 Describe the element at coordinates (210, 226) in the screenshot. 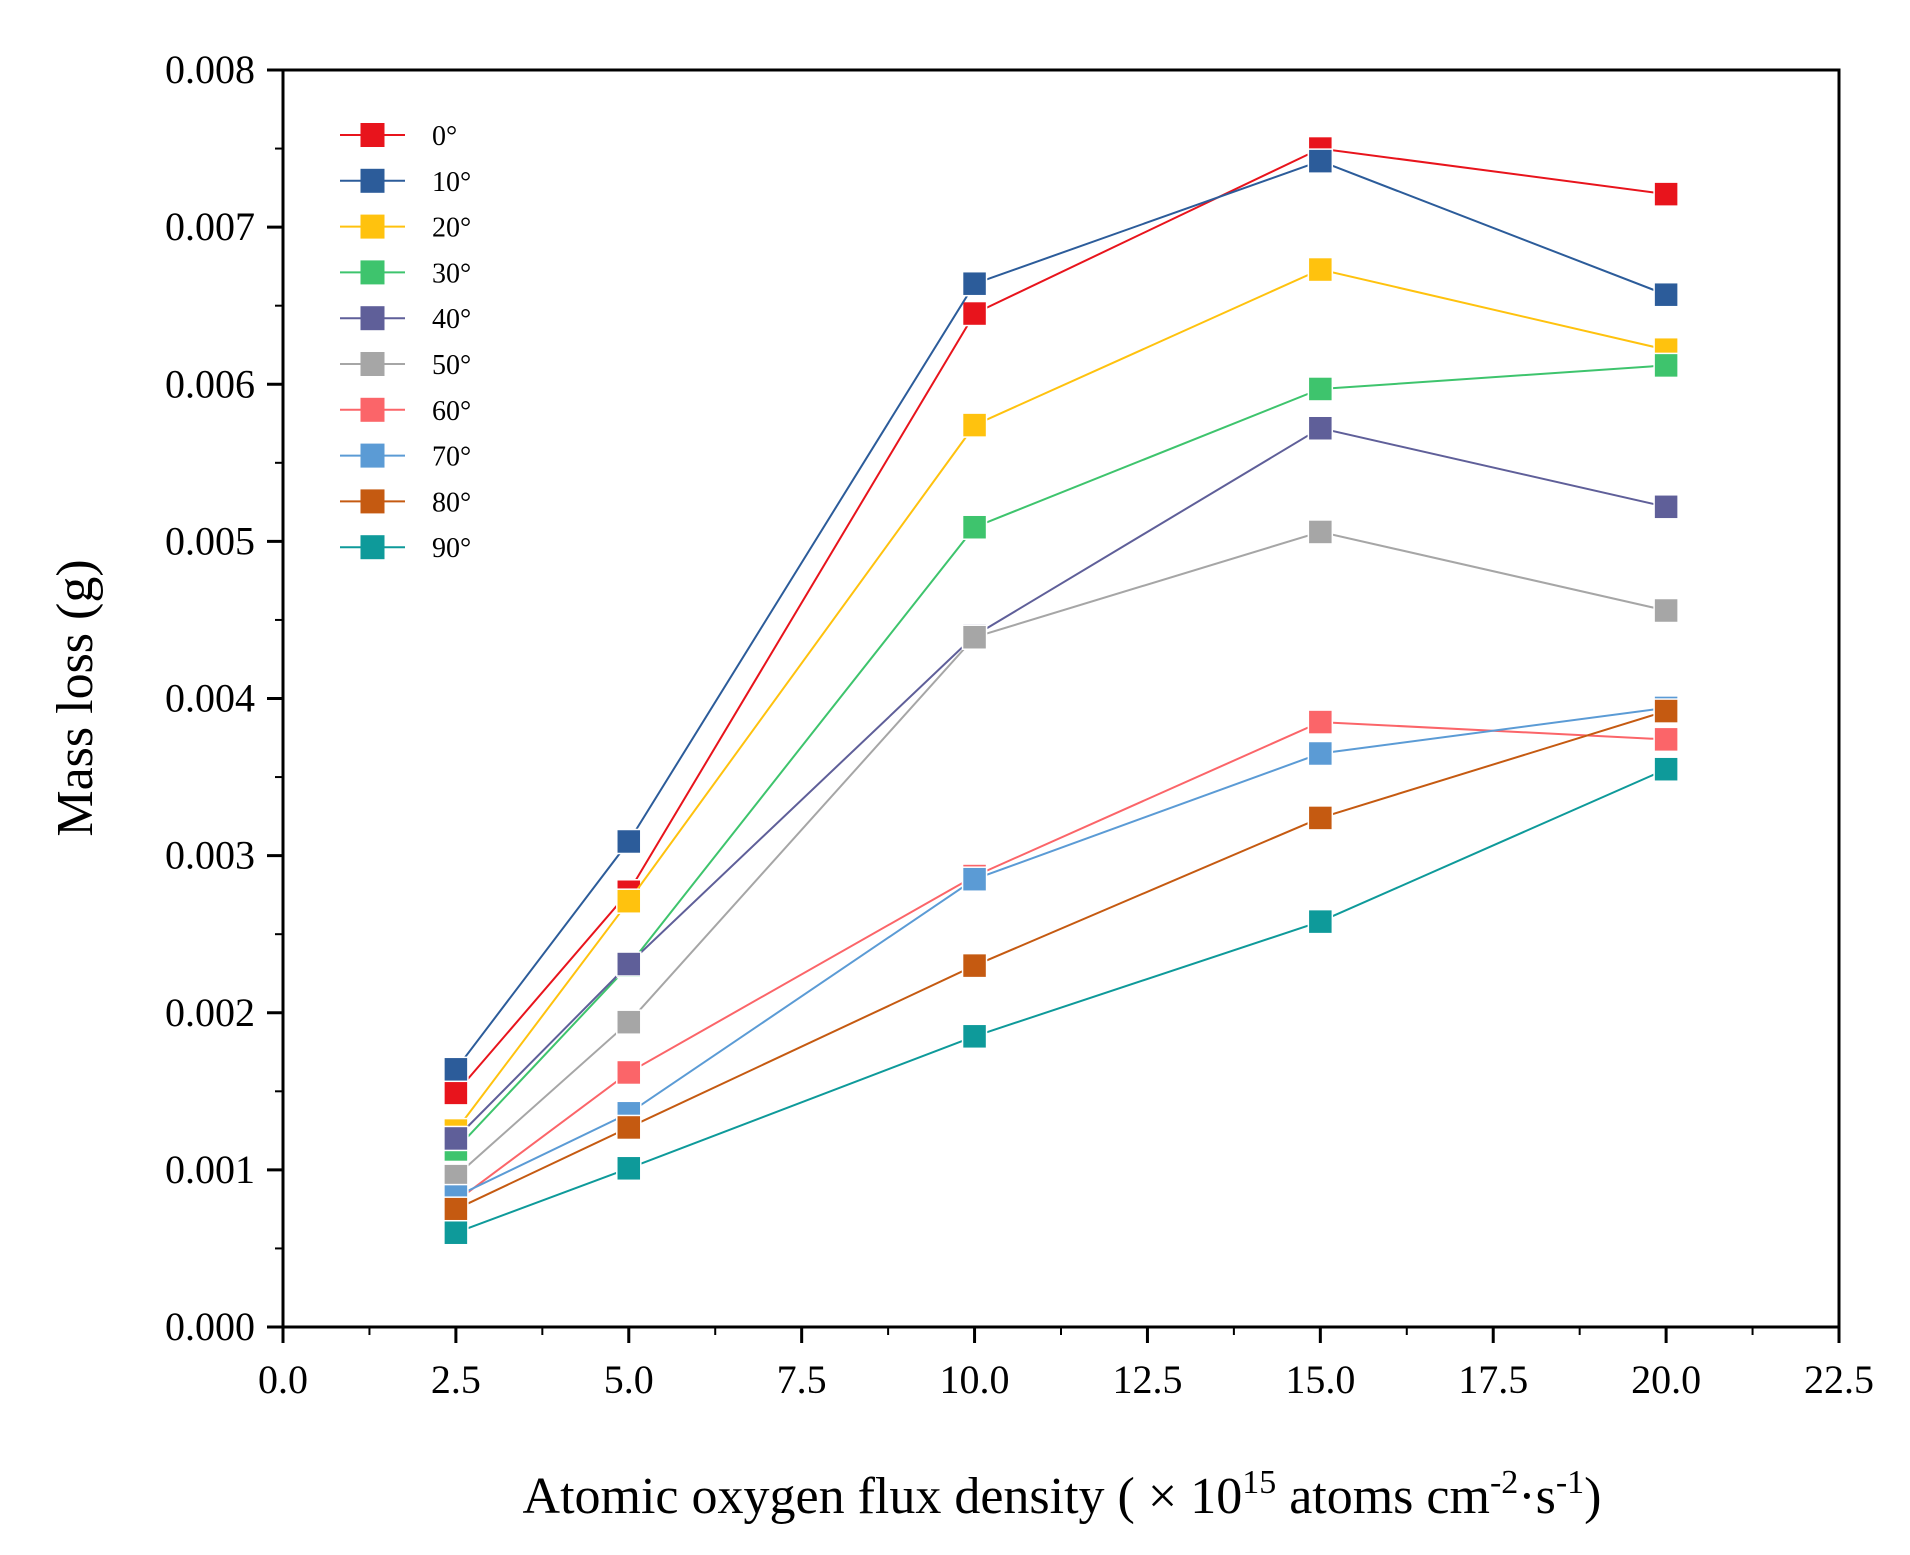

I see `y-tick-label: 0.007` at that location.